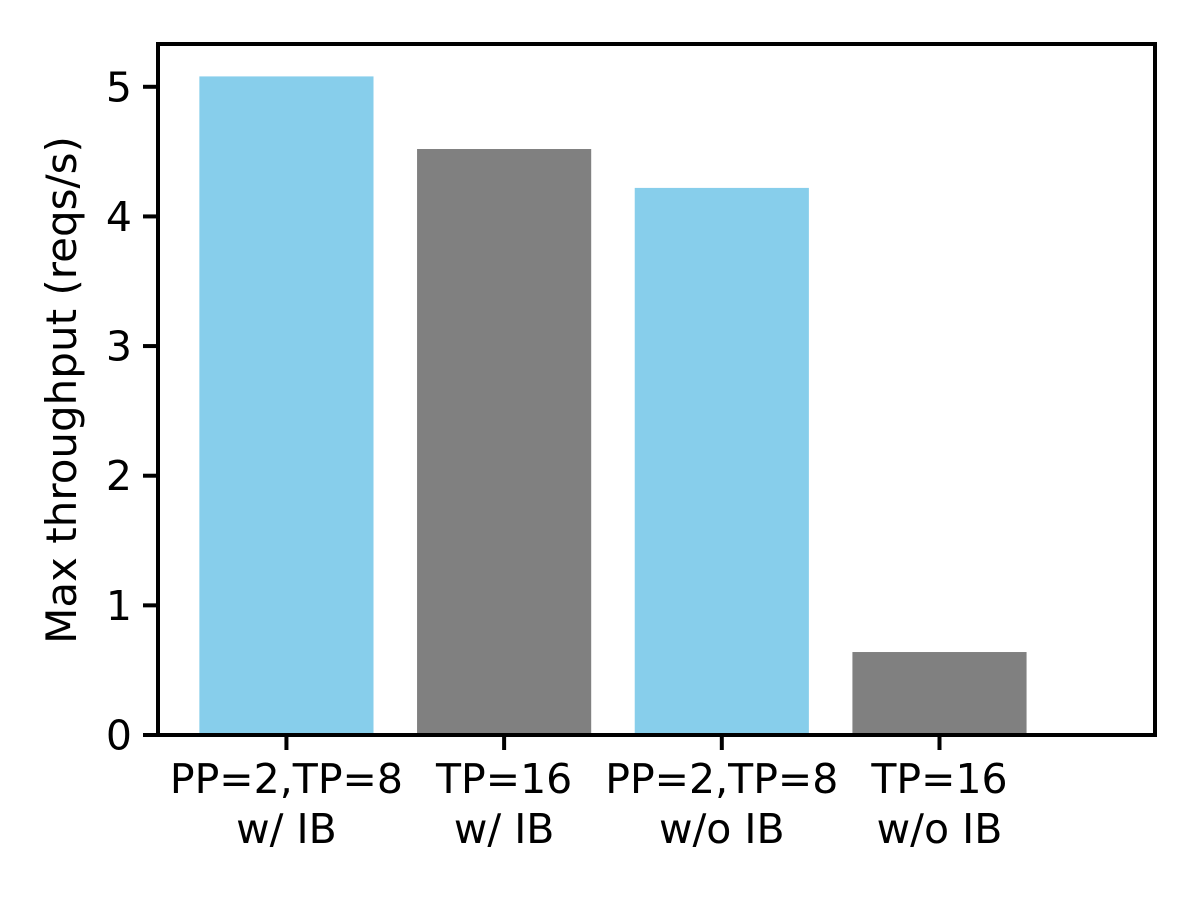 Image resolution: width=1200 pixels, height=900 pixels. What do you see at coordinates (61, 390) in the screenshot?
I see `y-axis-label: Max throughput (reqs/s)` at bounding box center [61, 390].